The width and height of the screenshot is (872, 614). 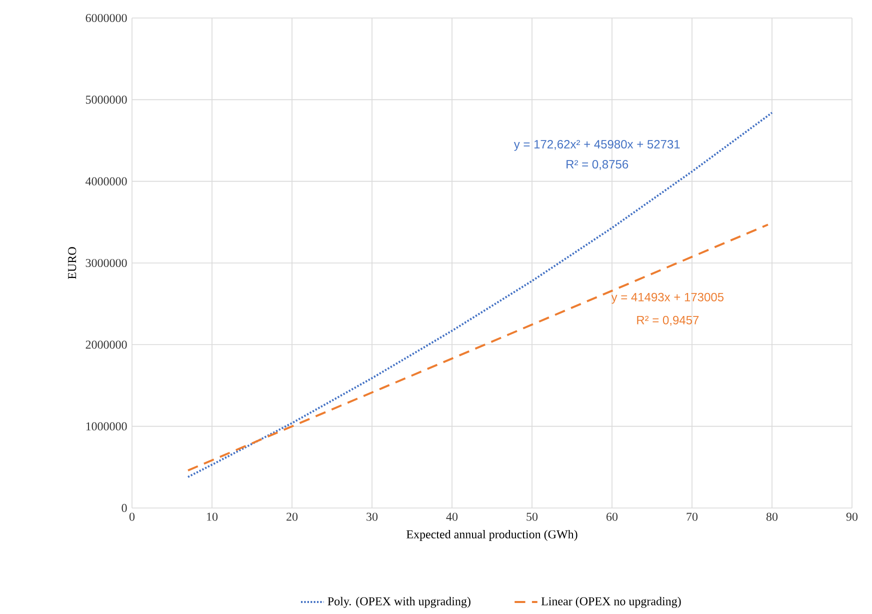 I want to click on x-axis-title: Expected annual production (GWh), so click(x=492, y=535).